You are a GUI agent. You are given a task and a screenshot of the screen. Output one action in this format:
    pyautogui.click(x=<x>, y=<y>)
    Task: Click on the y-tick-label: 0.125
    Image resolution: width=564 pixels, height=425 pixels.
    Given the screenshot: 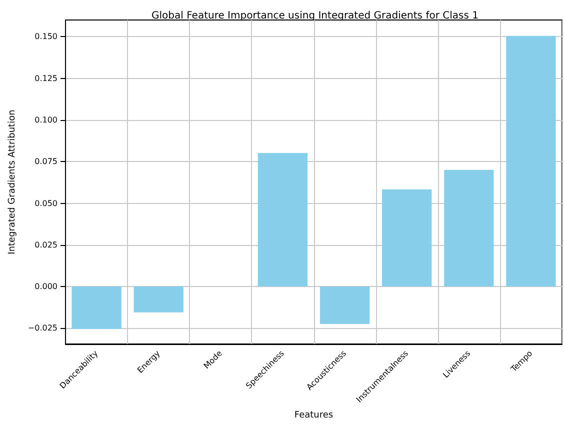 What is the action you would take?
    pyautogui.click(x=46, y=78)
    